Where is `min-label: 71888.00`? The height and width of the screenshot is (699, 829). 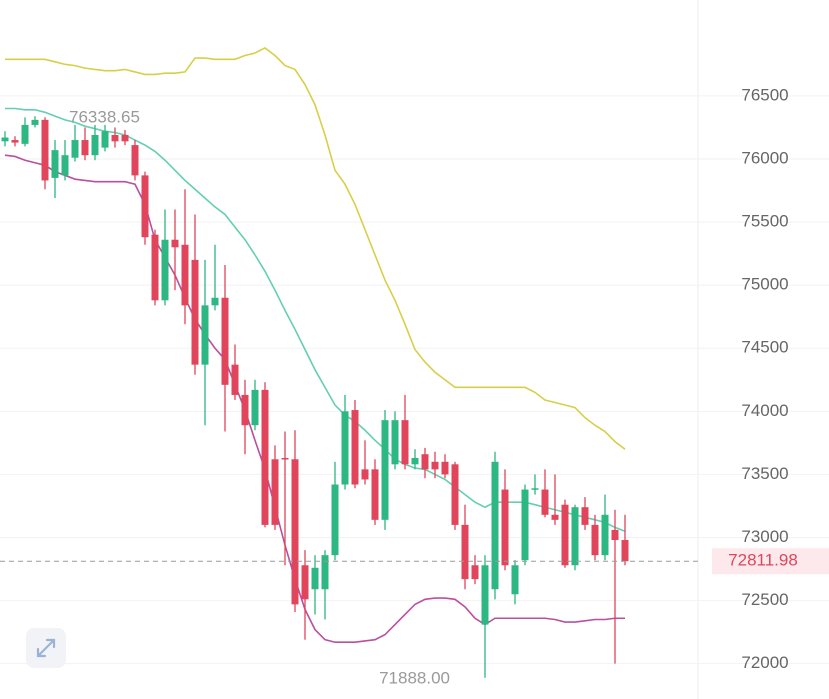 min-label: 71888.00 is located at coordinates (414, 677).